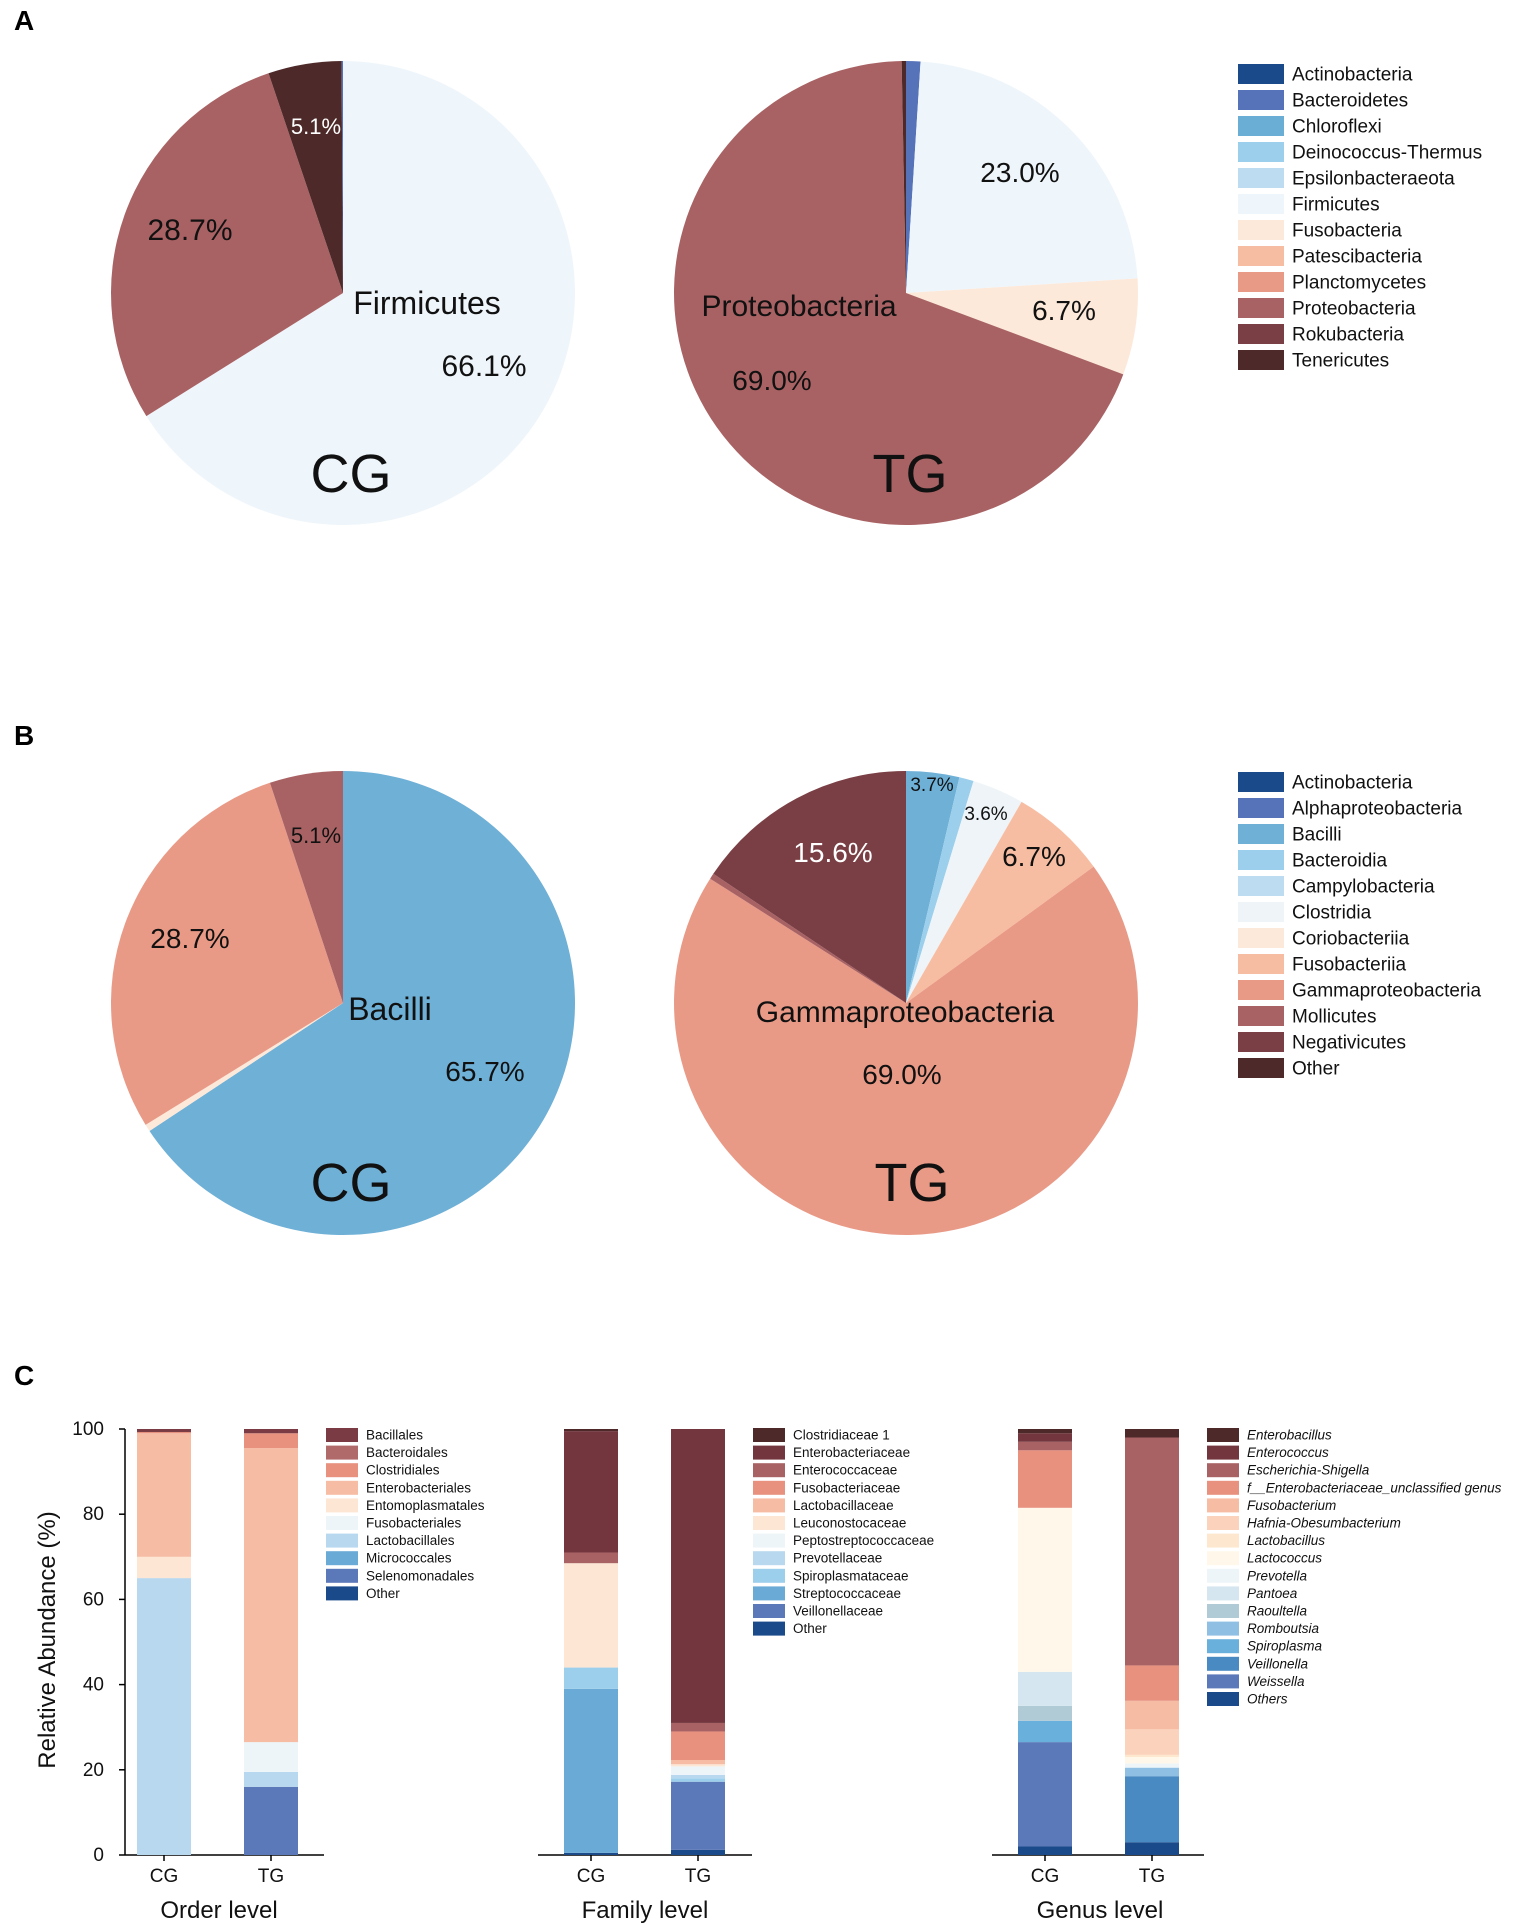 This screenshot has width=1536, height=1931. What do you see at coordinates (1152, 1756) in the screenshot?
I see `bar-segment-lactobacillus` at bounding box center [1152, 1756].